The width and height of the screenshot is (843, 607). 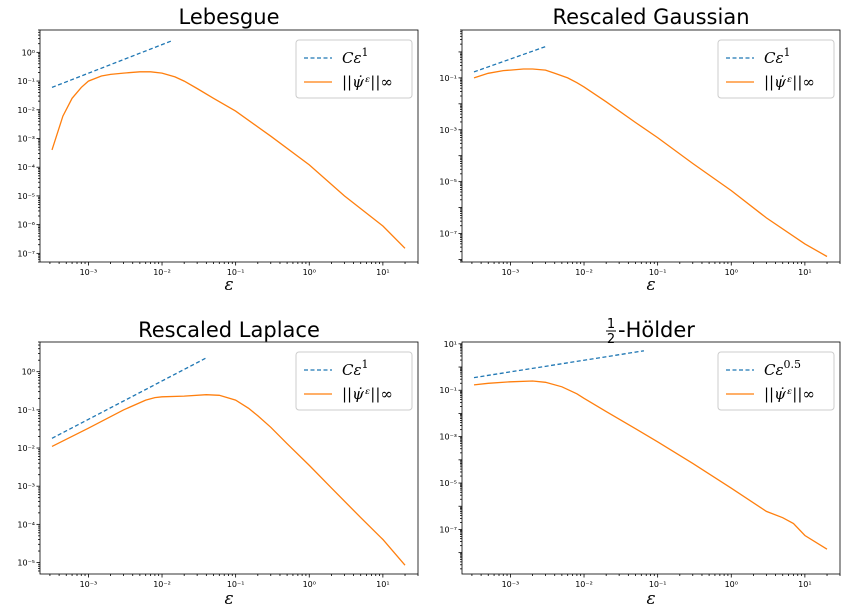 What do you see at coordinates (229, 330) in the screenshot?
I see `plot-title: Rescaled Laplace` at bounding box center [229, 330].